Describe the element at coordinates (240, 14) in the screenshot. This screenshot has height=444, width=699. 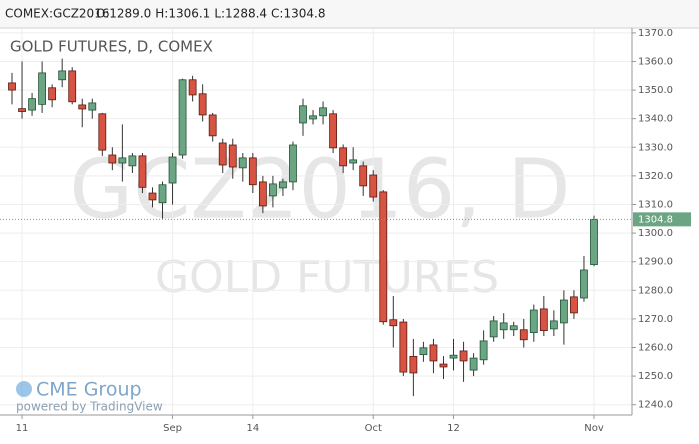
I see `header-field: L:1288.4` at that location.